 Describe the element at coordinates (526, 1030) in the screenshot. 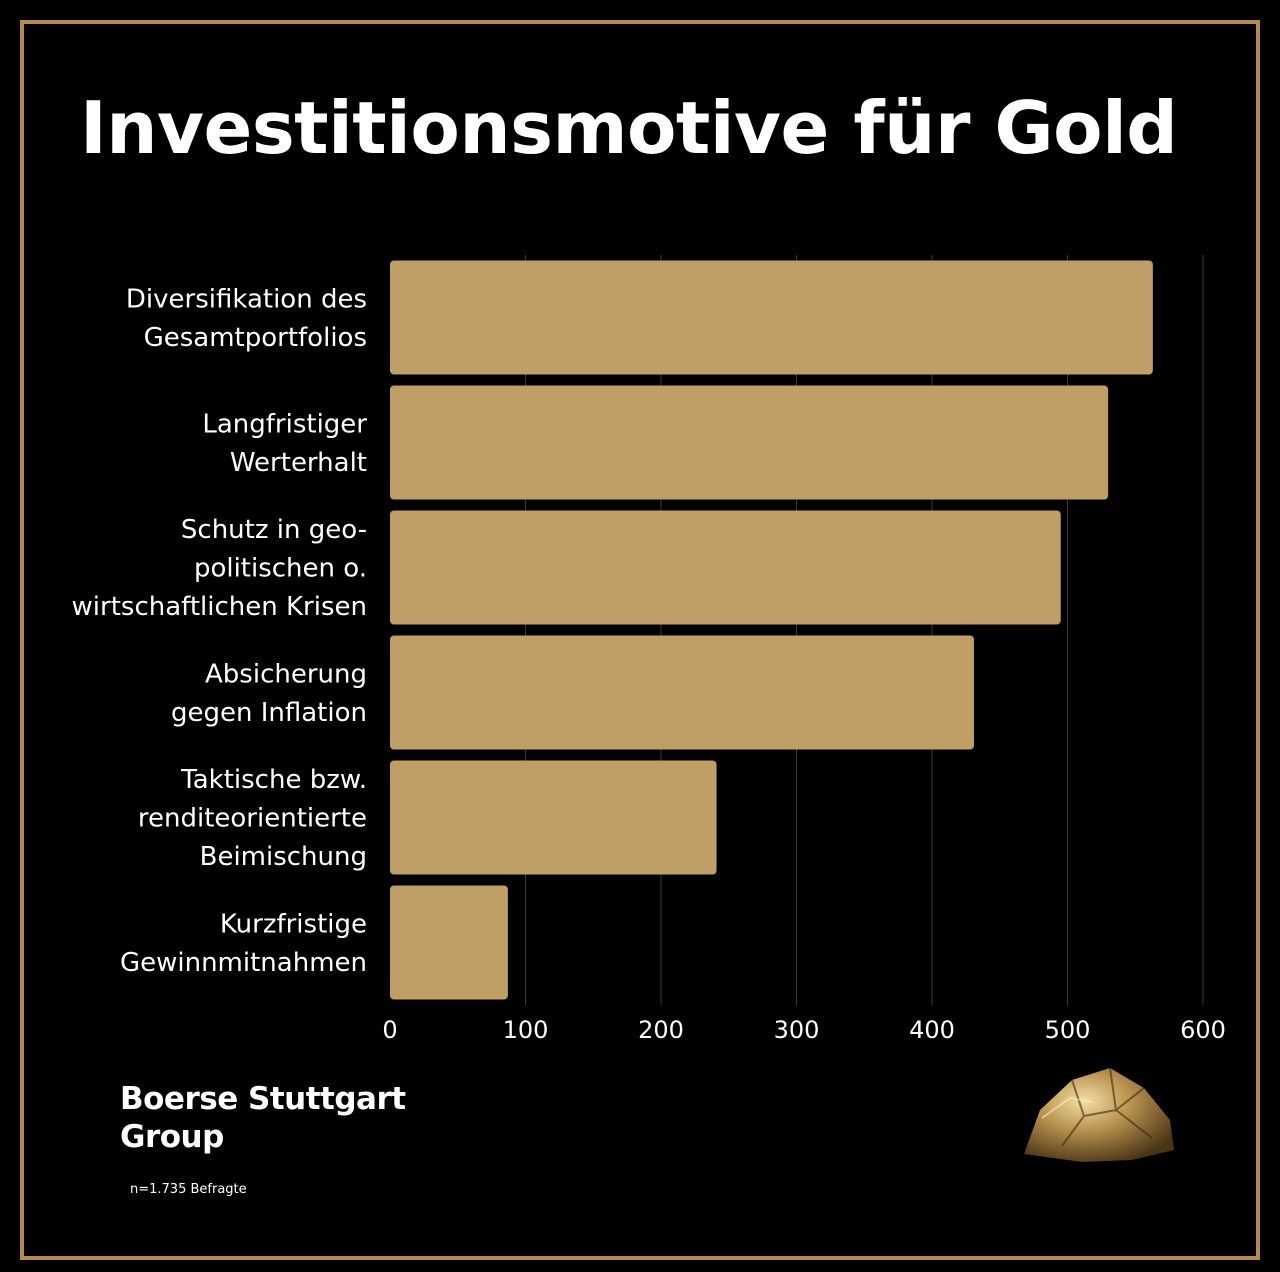

I see `x-tick-label-100: 100` at that location.